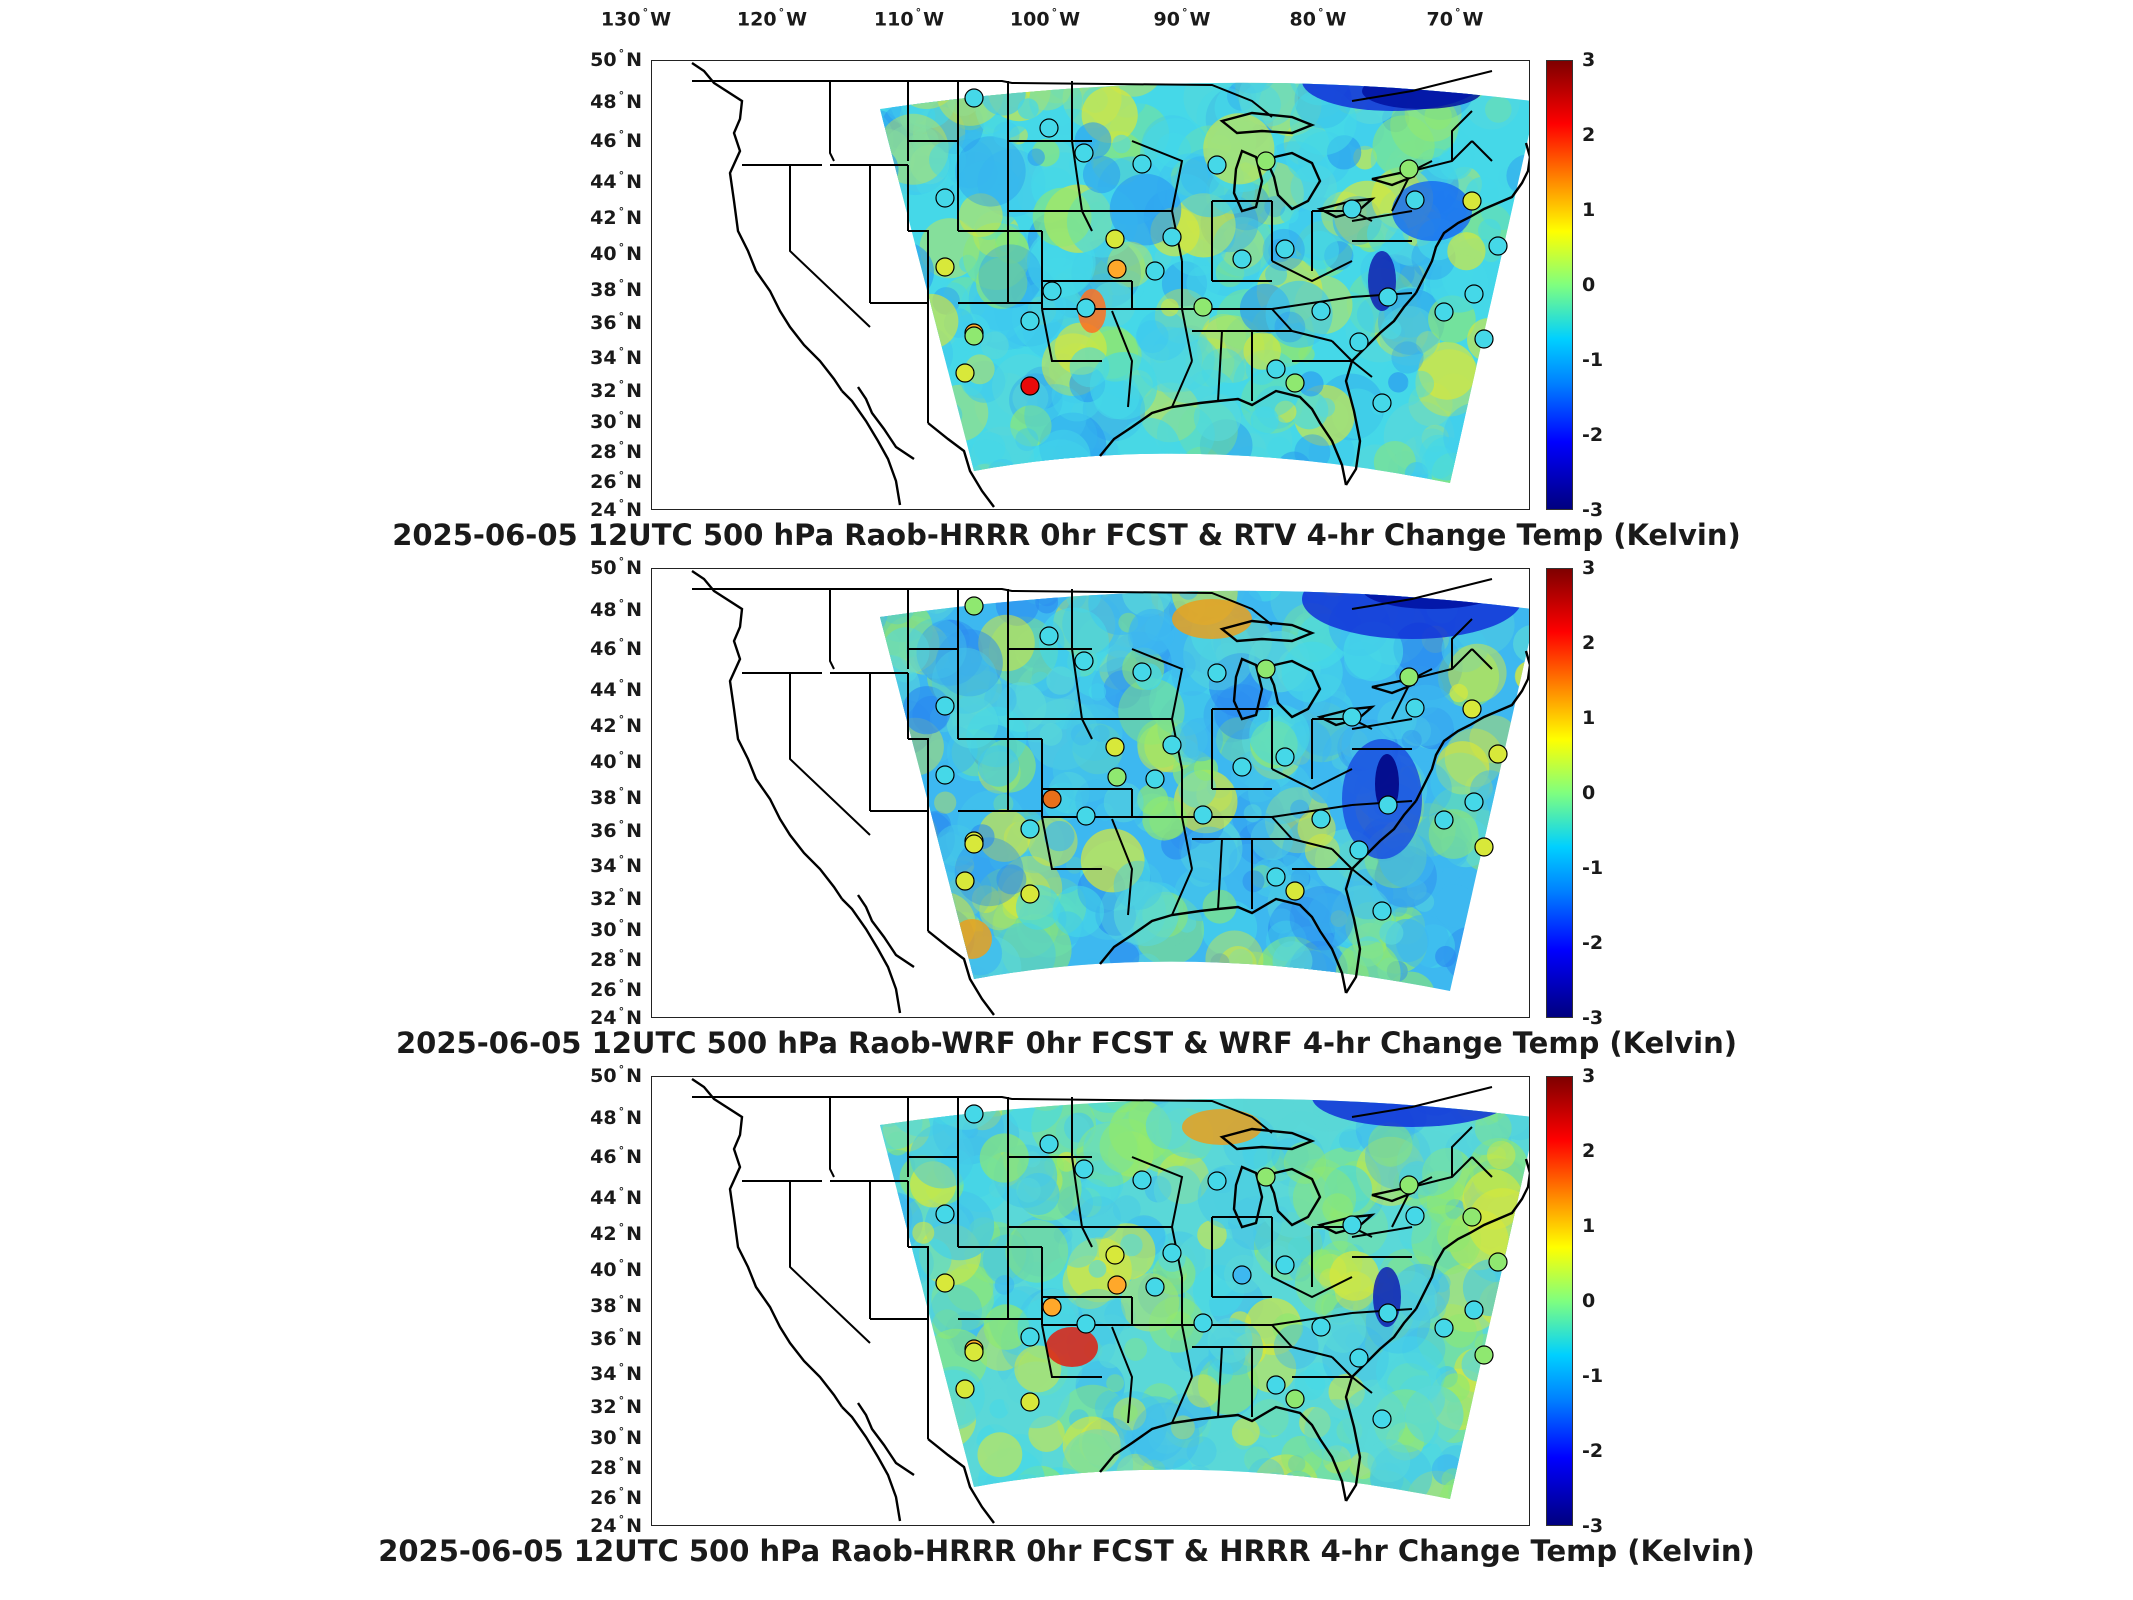 This screenshot has width=2133, height=1600. I want to click on colorbar-tick-label: 2, so click(1589, 135).